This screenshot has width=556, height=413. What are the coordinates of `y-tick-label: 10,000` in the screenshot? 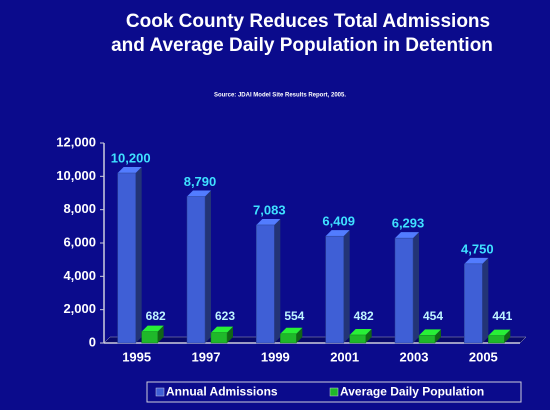 It's located at (76, 175).